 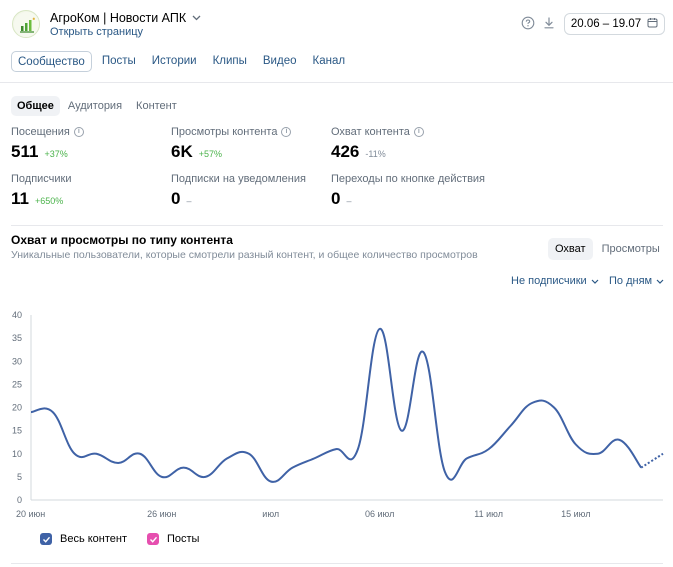 I want to click on legend-item-all-content: Весь контент, so click(x=83, y=539).